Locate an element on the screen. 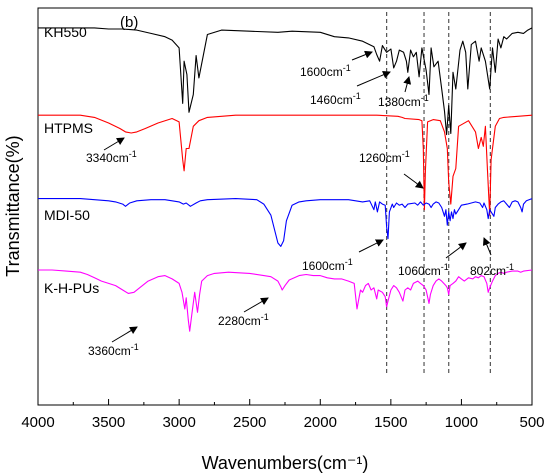 The image size is (550, 476). annotation-label: 1460cm-1 is located at coordinates (335, 99).